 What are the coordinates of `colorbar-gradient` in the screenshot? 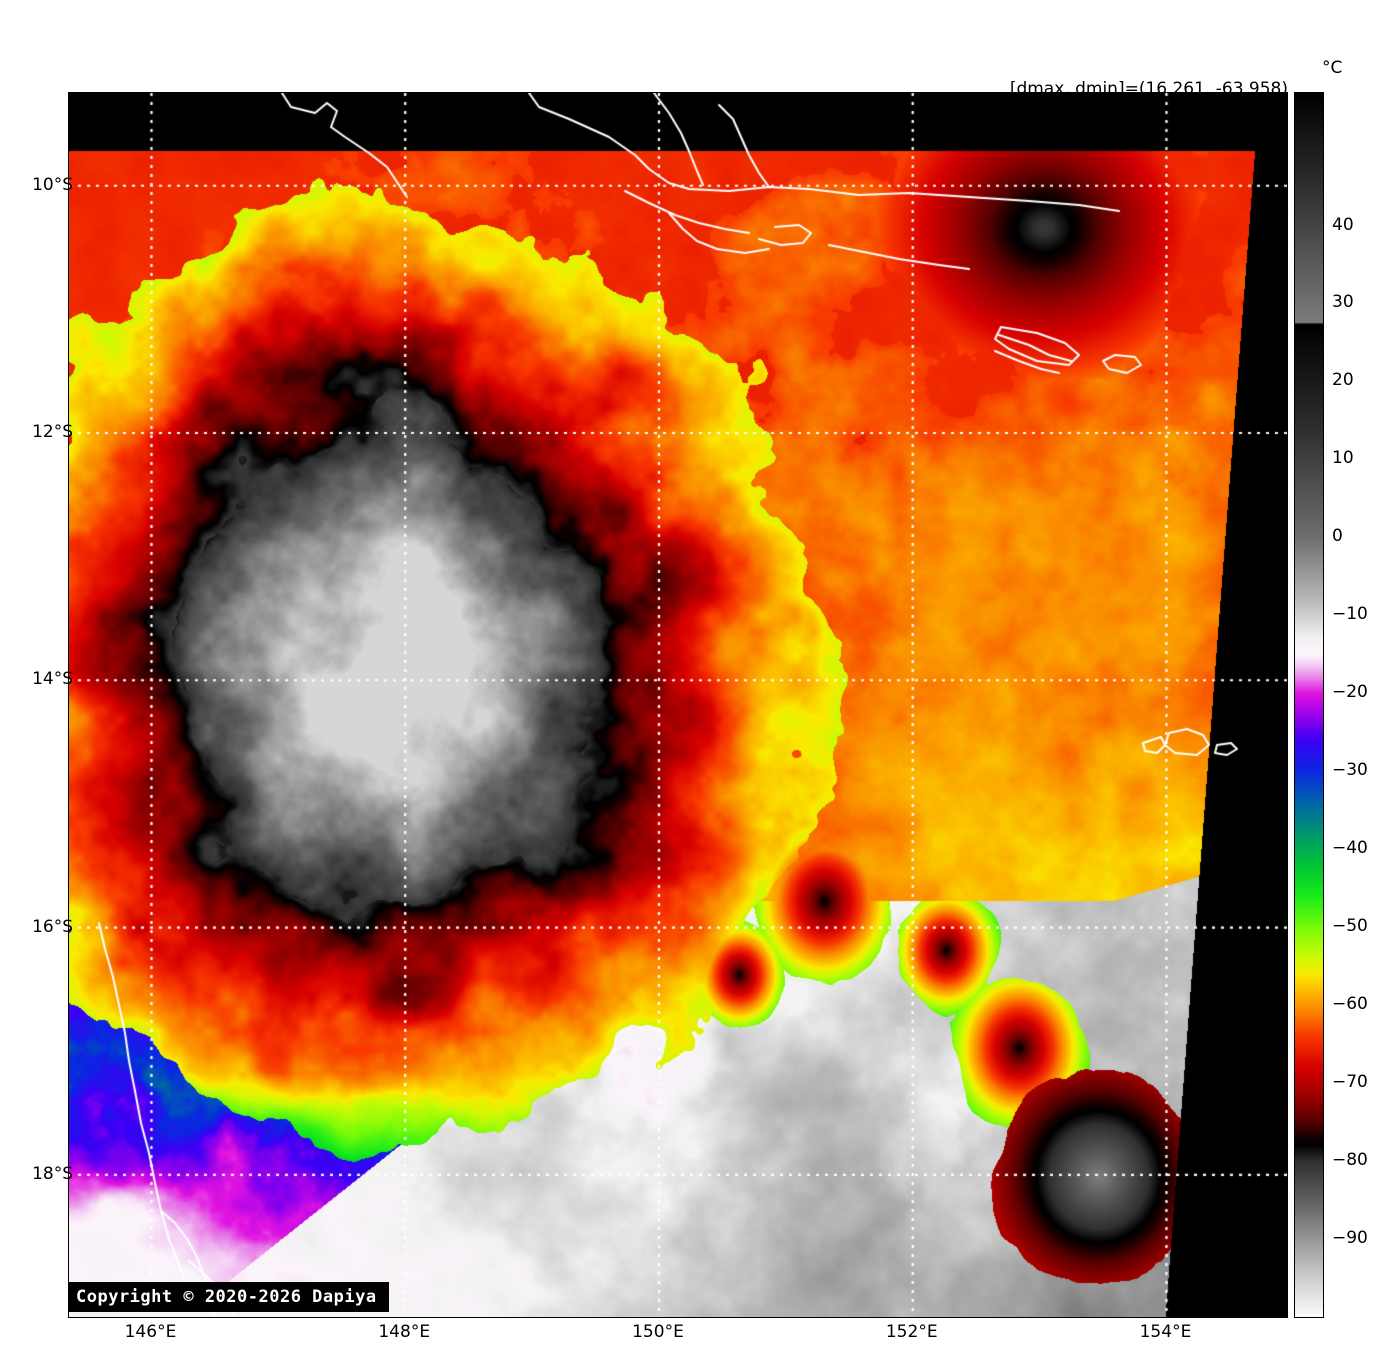 It's located at (1309, 705).